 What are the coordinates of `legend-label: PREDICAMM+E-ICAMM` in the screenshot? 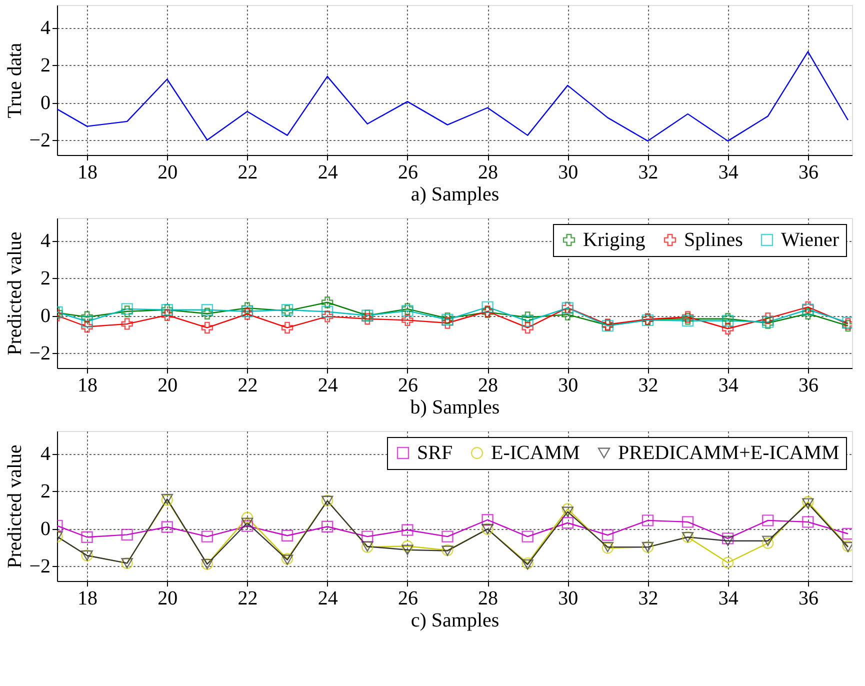 It's located at (729, 453).